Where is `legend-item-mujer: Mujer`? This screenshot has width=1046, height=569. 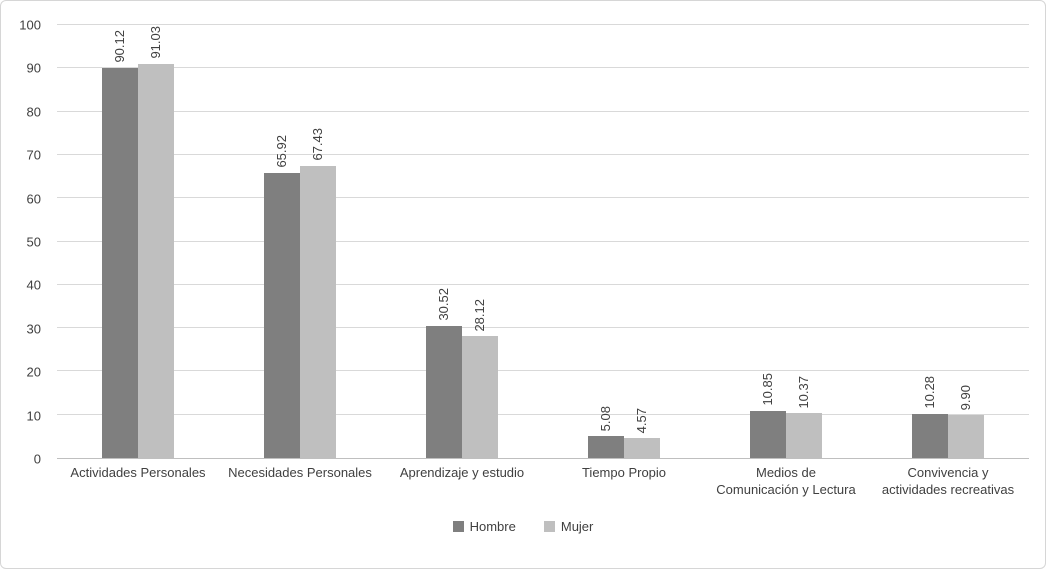
legend-item-mujer: Mujer is located at coordinates (568, 526).